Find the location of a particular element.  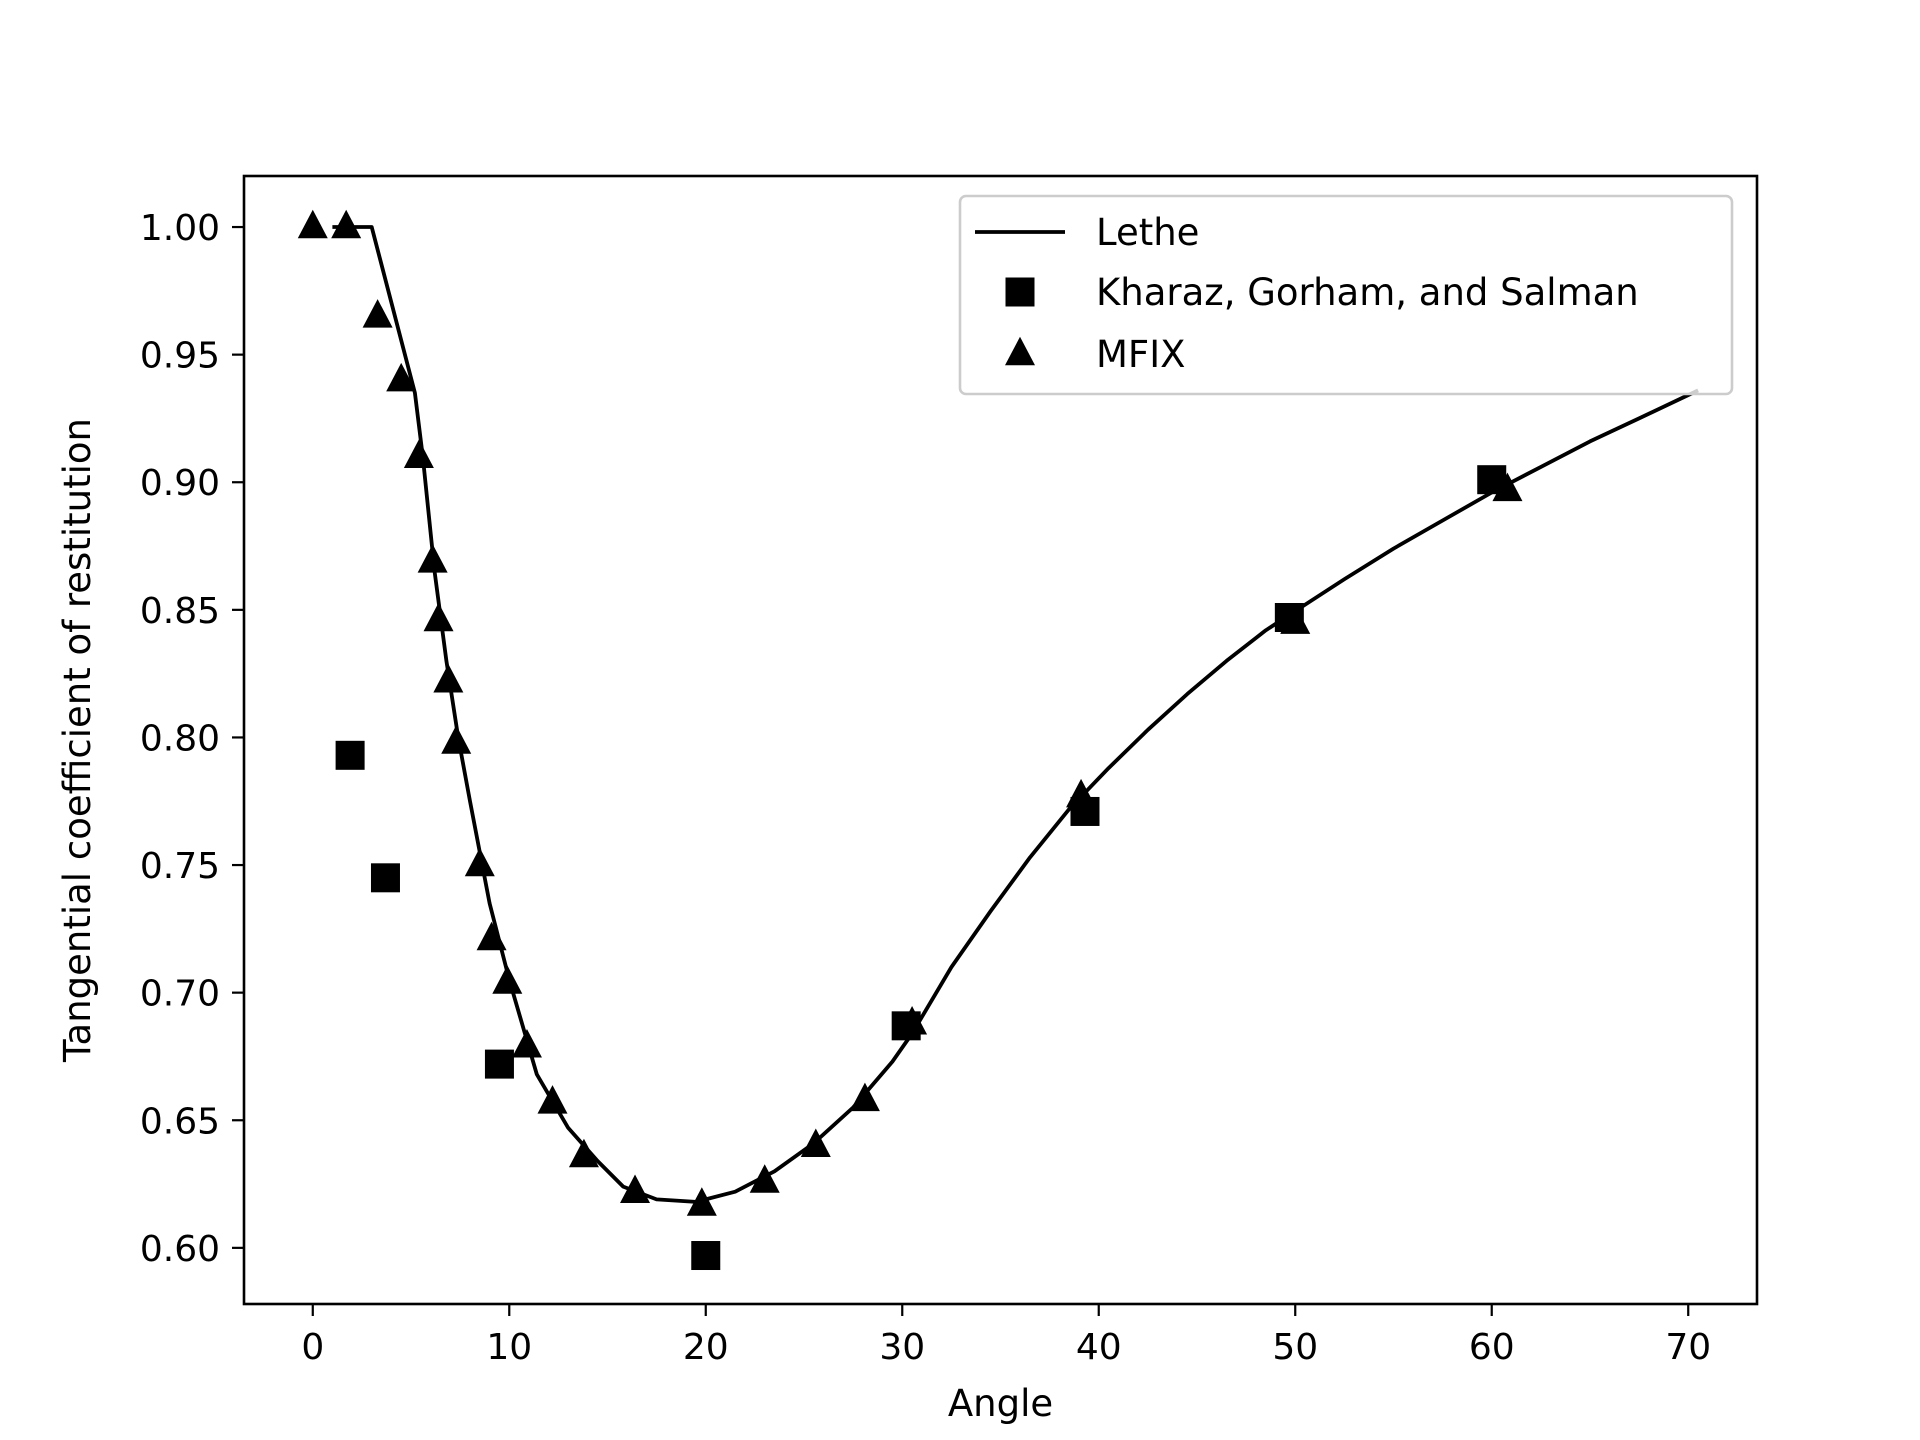

y-tick-label: 0.75 is located at coordinates (180, 866).